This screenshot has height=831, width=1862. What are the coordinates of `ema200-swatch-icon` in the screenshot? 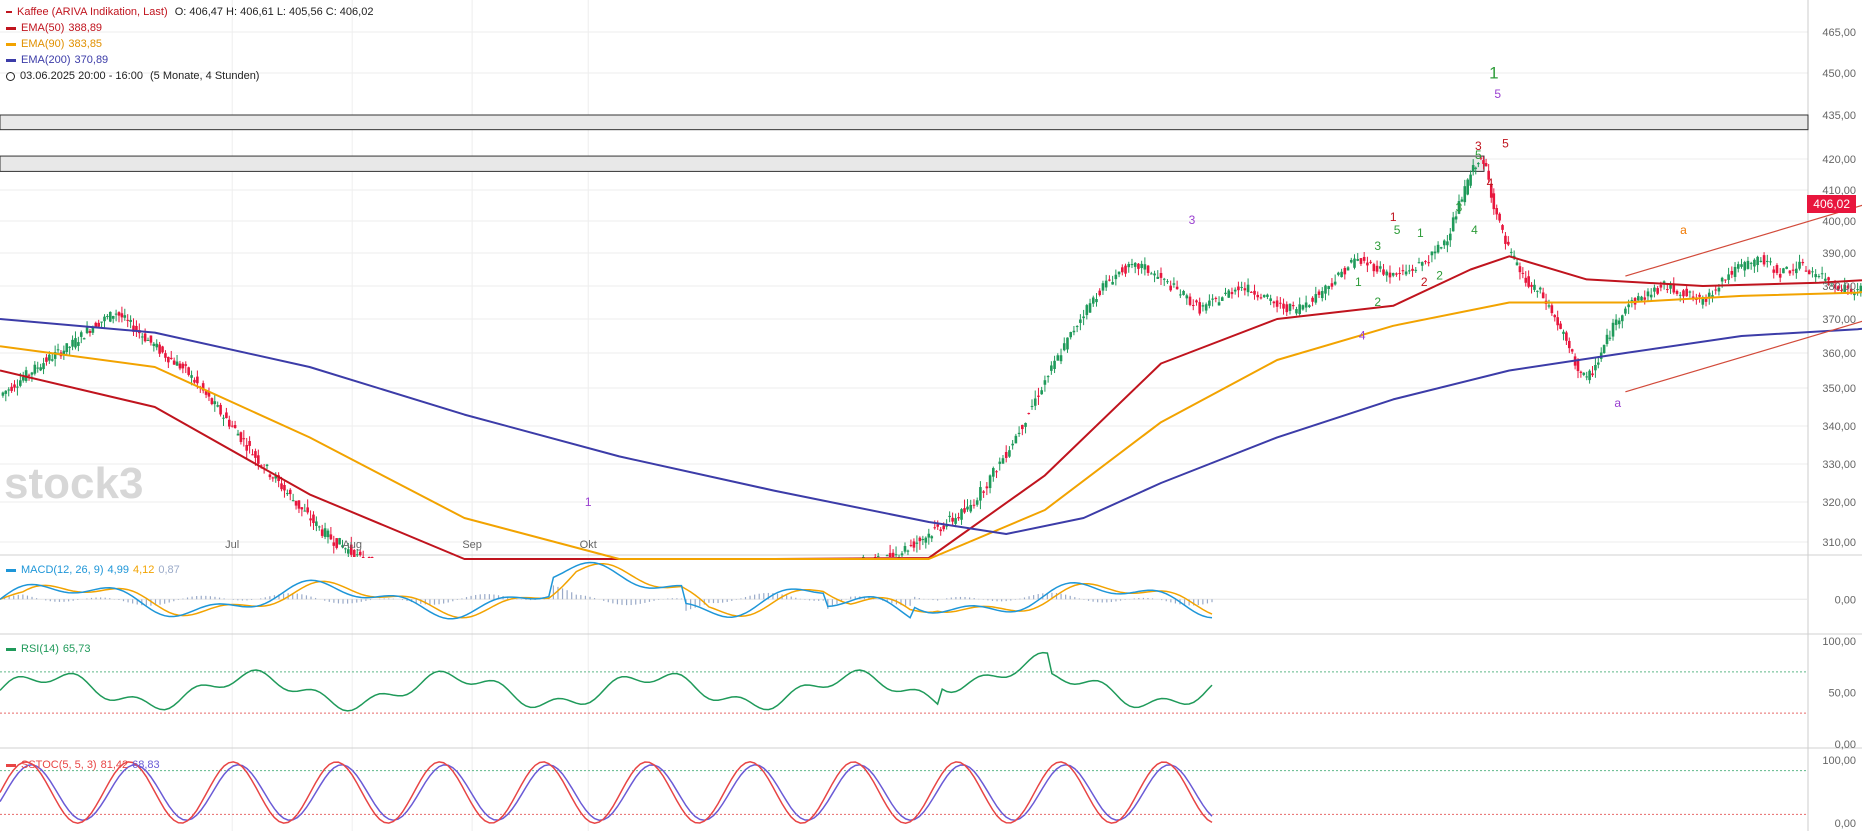 It's located at (11, 60).